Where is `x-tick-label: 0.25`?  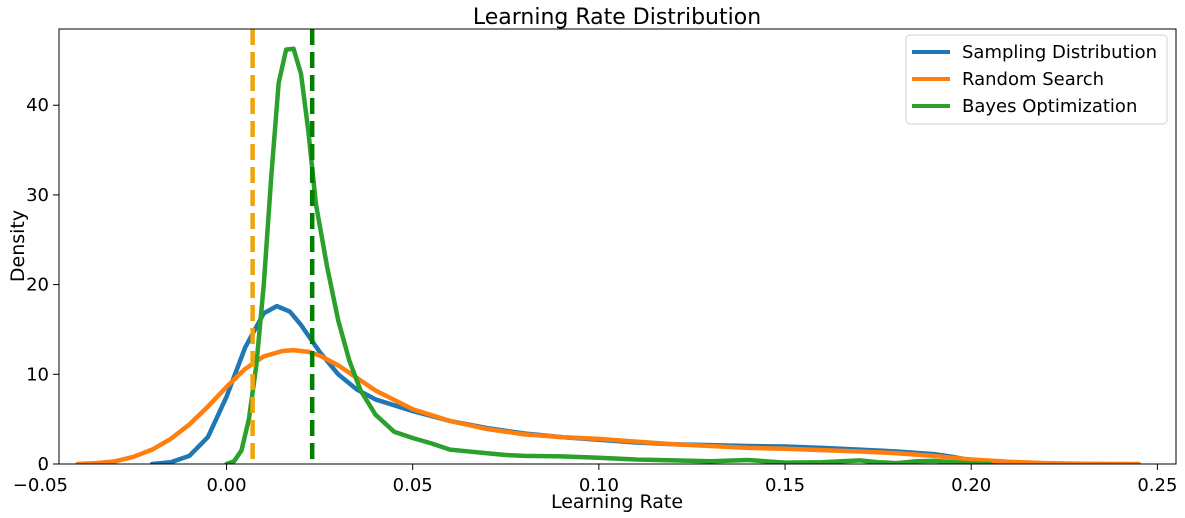 x-tick-label: 0.25 is located at coordinates (1157, 485).